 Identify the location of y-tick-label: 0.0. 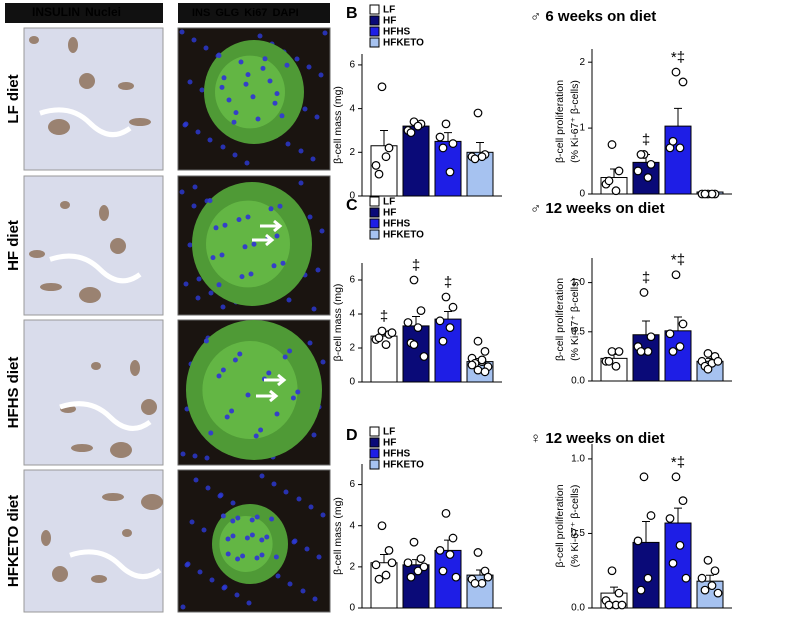
(578, 381).